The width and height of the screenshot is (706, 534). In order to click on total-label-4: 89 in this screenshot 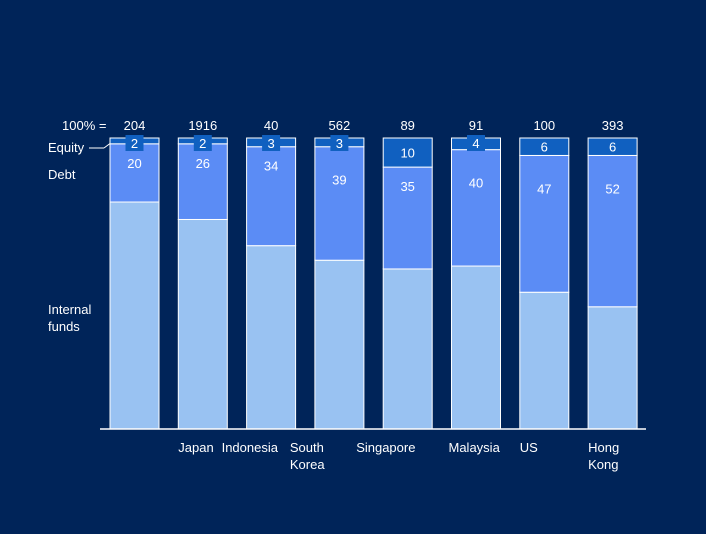, I will do `click(407, 125)`.